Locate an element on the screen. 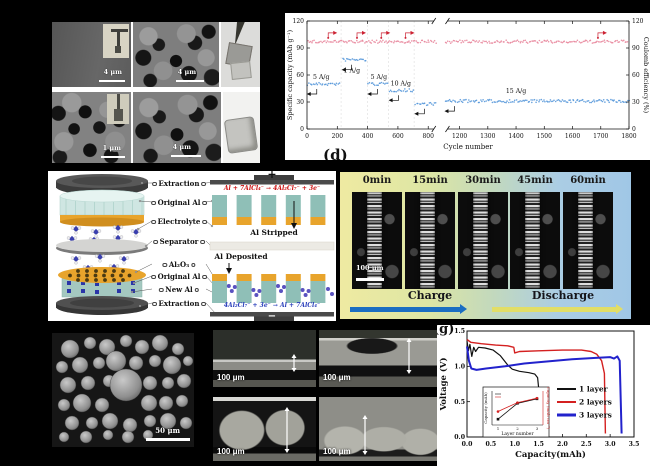  svg-text: 0.5 is located at coordinates (459, 402).